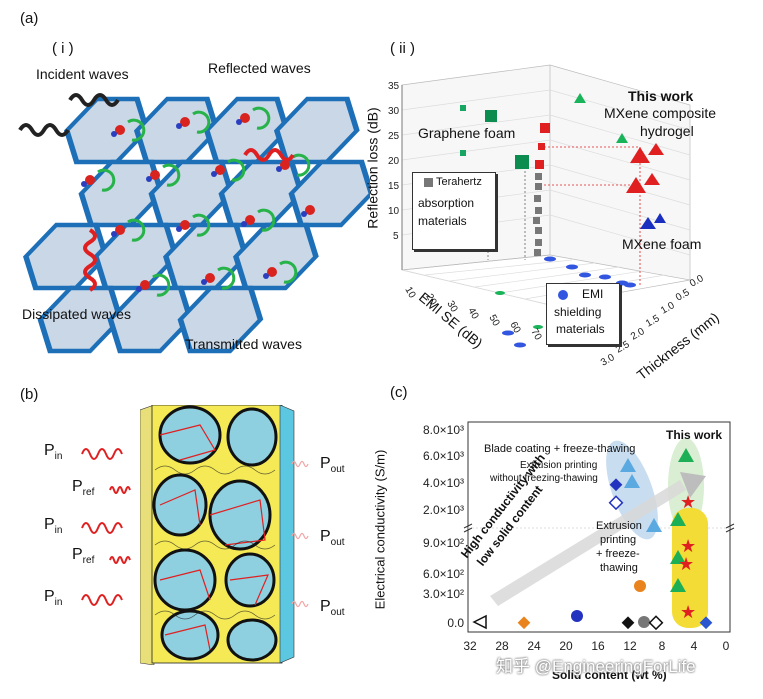 The height and width of the screenshot is (699, 763). I want to click on y-tick: 2.0×10³, so click(443, 510).